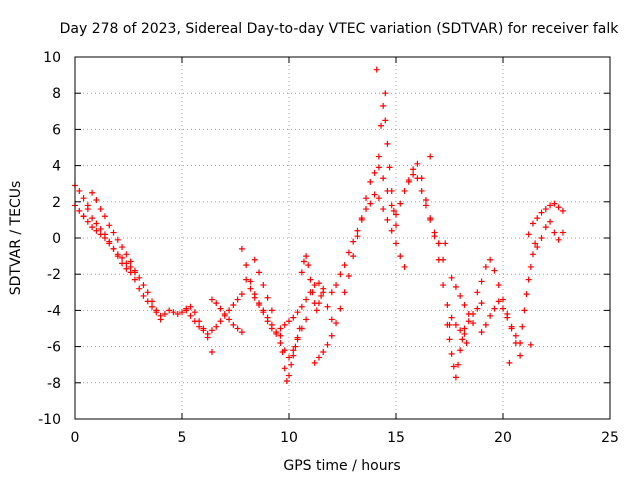  What do you see at coordinates (610, 438) in the screenshot?
I see `x-tick-label: 25` at bounding box center [610, 438].